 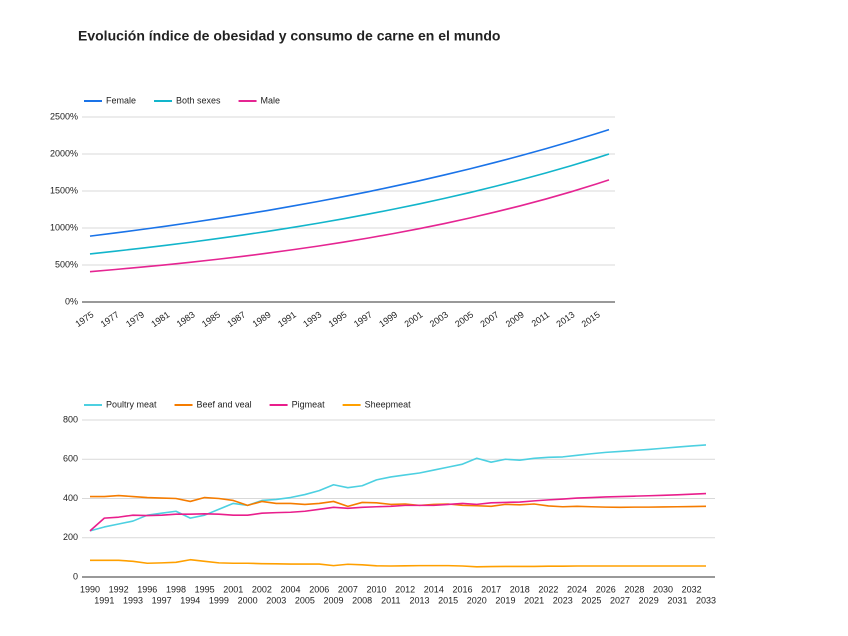 I want to click on x-tick-label: 2021, so click(x=534, y=600).